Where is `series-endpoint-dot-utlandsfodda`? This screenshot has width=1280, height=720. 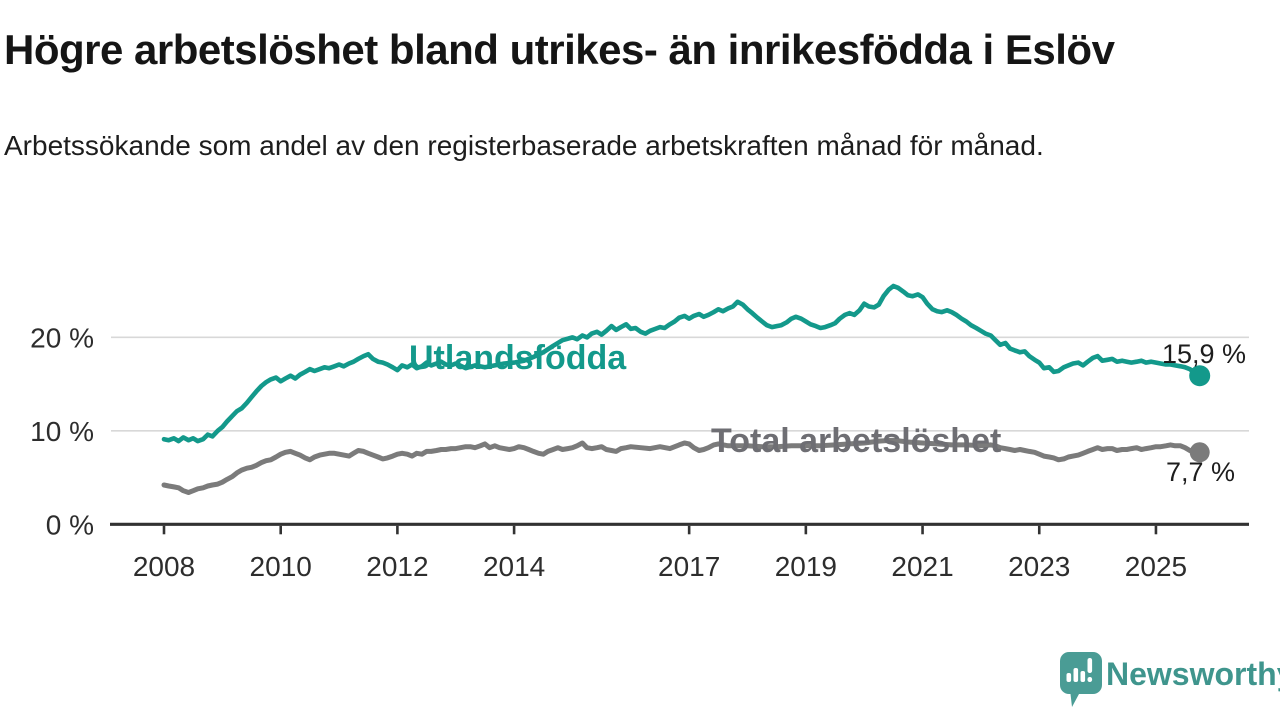
series-endpoint-dot-utlandsfodda is located at coordinates (1200, 376).